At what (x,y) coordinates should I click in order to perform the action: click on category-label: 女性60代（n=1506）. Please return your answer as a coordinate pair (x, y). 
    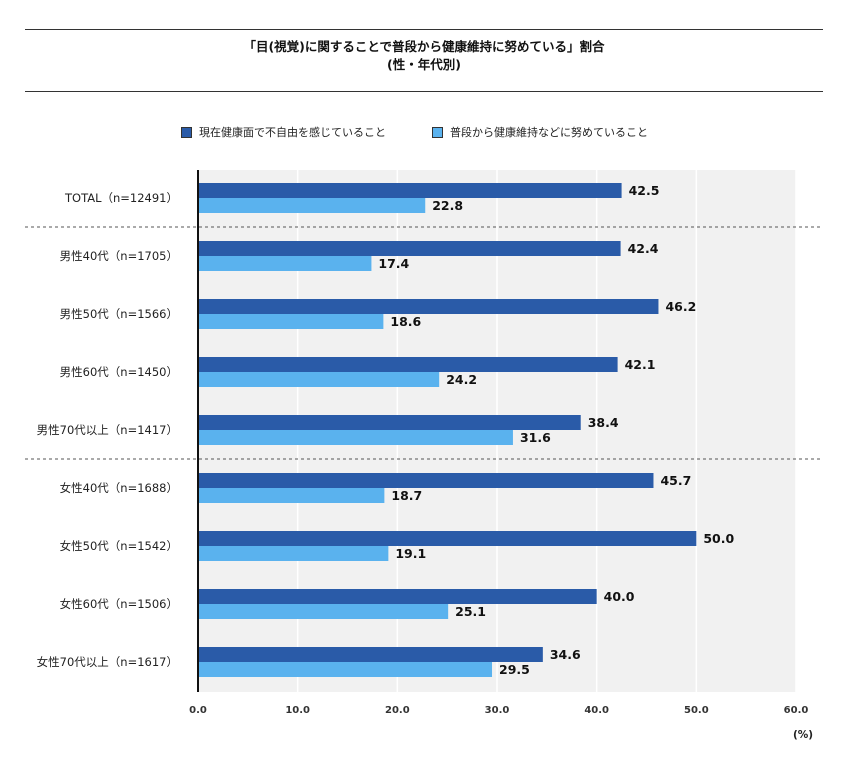
    Looking at the image, I should click on (119, 604).